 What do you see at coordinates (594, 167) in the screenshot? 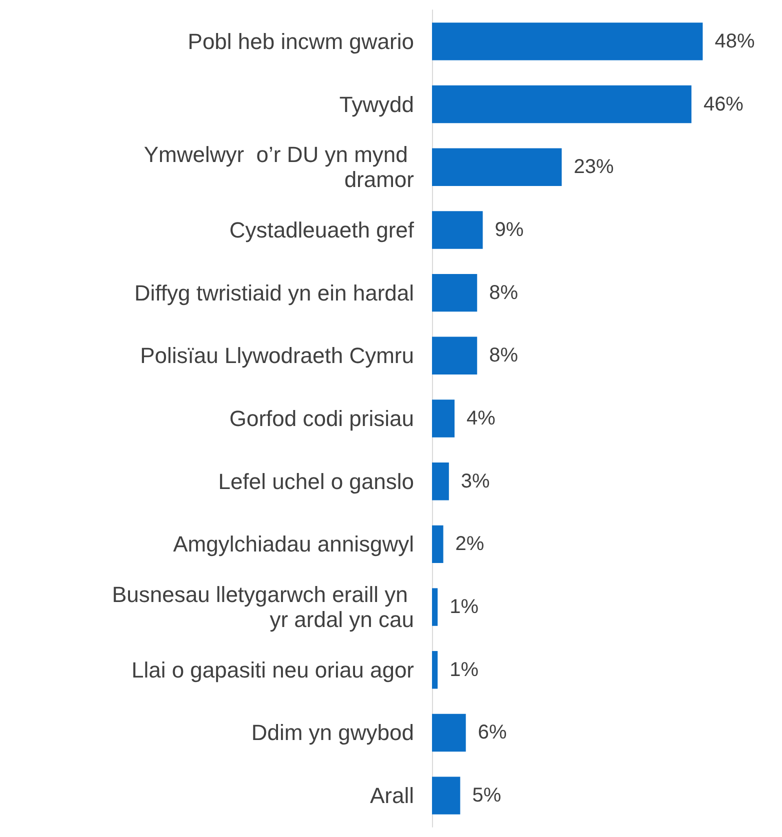
I see `data-label: 23%` at bounding box center [594, 167].